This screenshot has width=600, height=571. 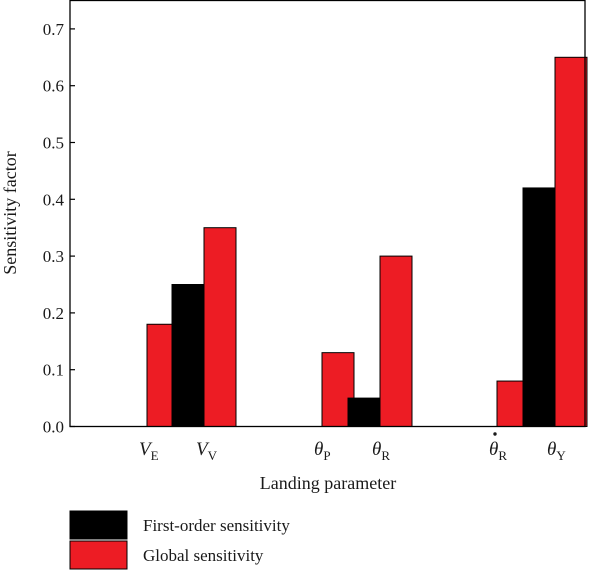 I want to click on x-axis-title: Landing parameter, so click(x=328, y=483).